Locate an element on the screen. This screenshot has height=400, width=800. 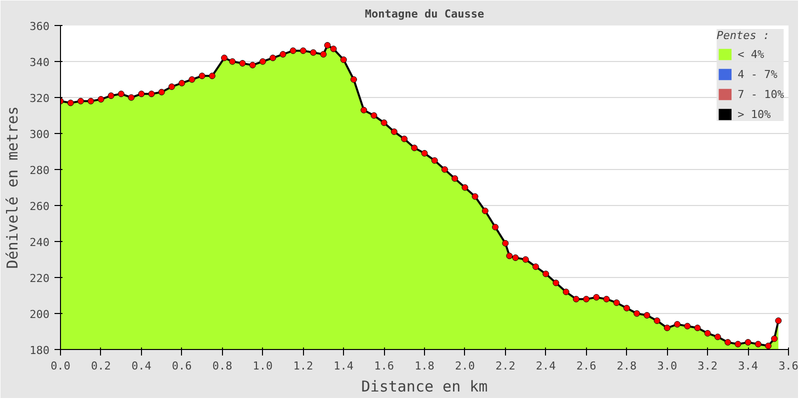
x-tick-label: 1.4 is located at coordinates (344, 366).